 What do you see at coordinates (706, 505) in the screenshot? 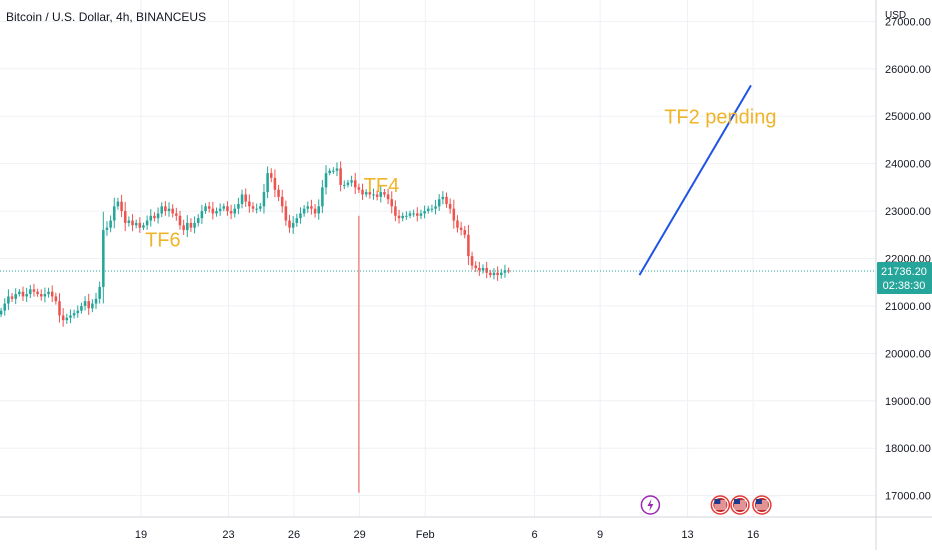
I see `event-markers` at bounding box center [706, 505].